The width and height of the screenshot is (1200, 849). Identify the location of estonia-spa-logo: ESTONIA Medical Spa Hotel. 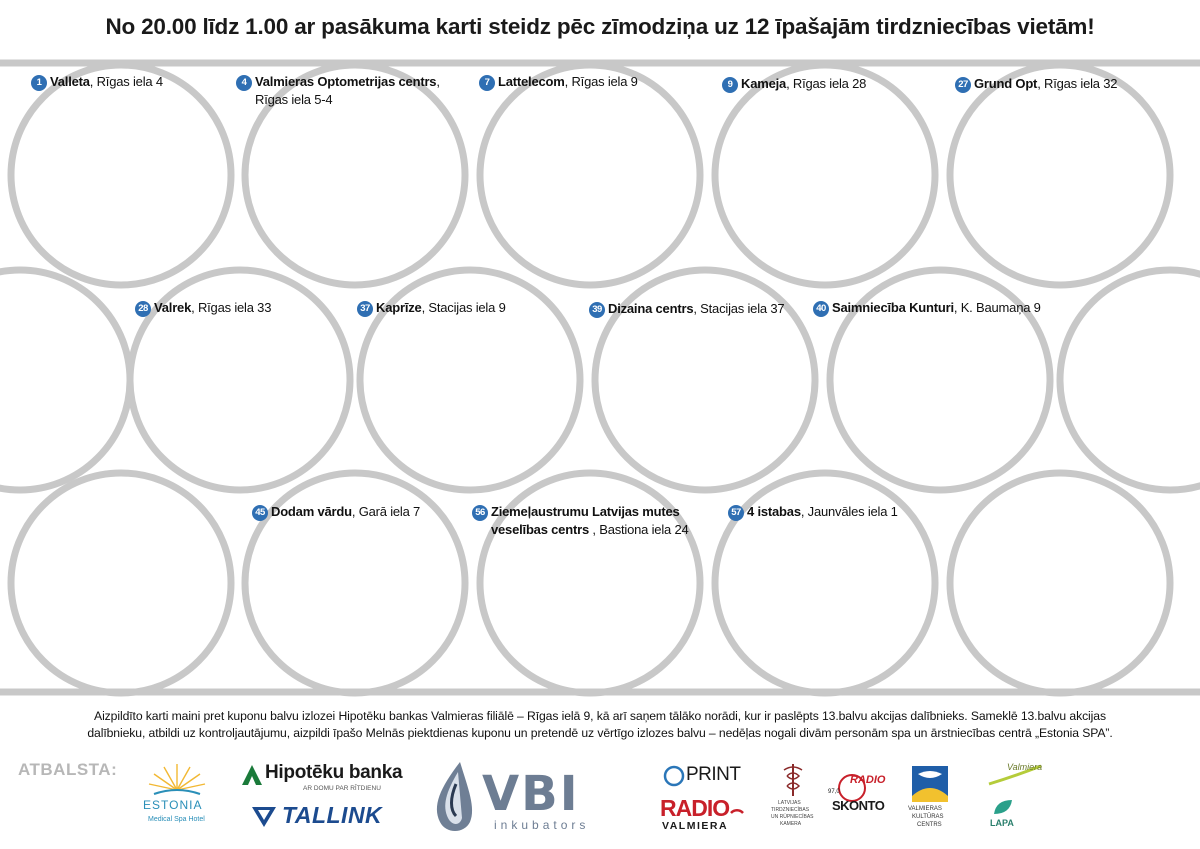
(177, 797).